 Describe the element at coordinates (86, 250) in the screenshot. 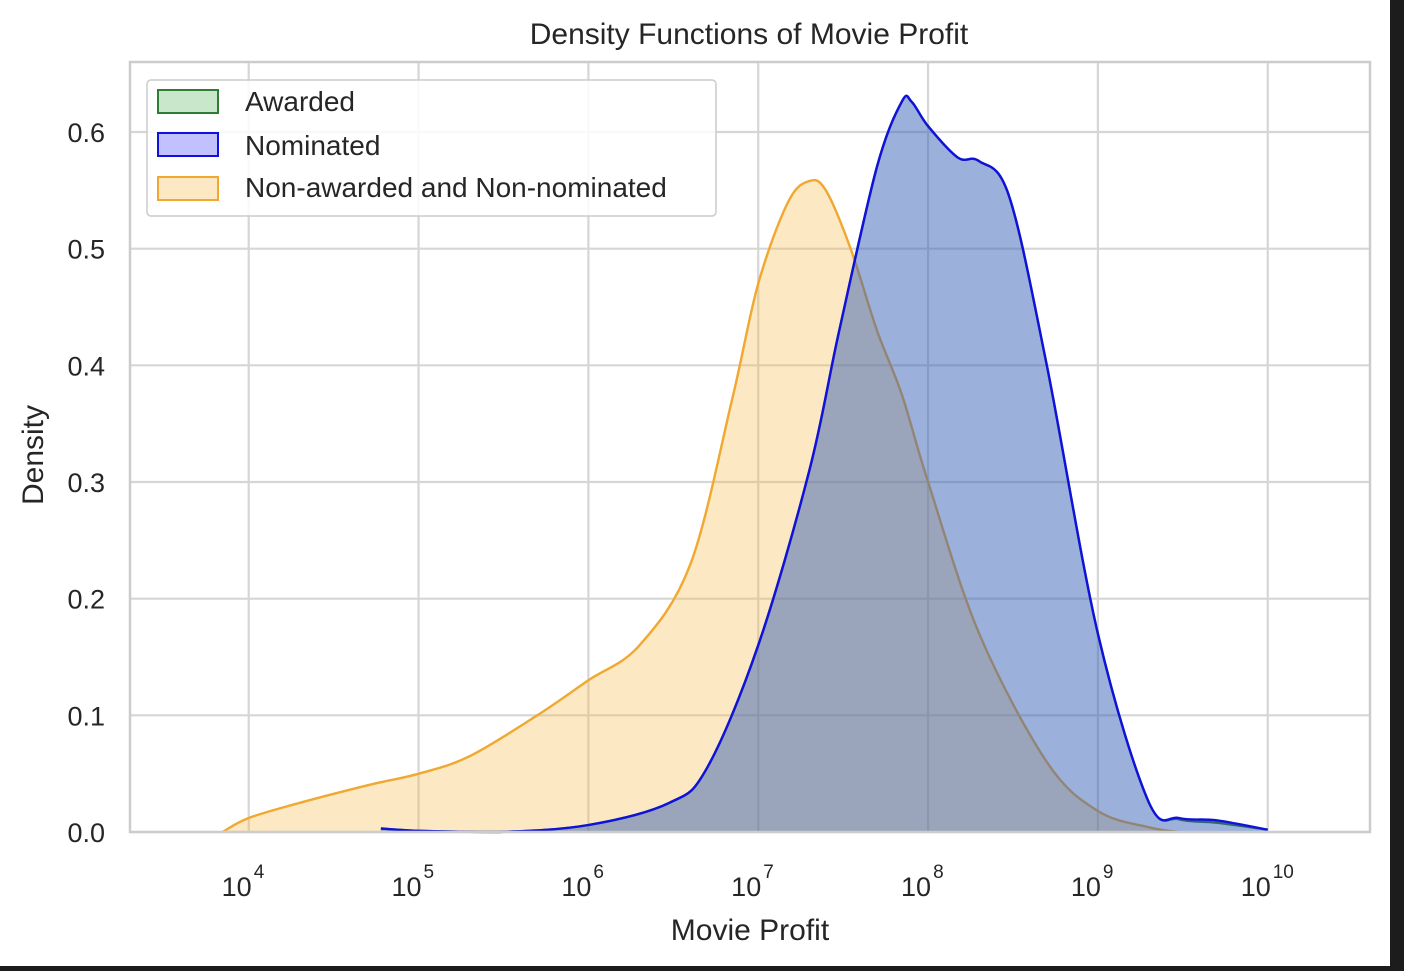

I see `y-tick-label: 0.5` at that location.